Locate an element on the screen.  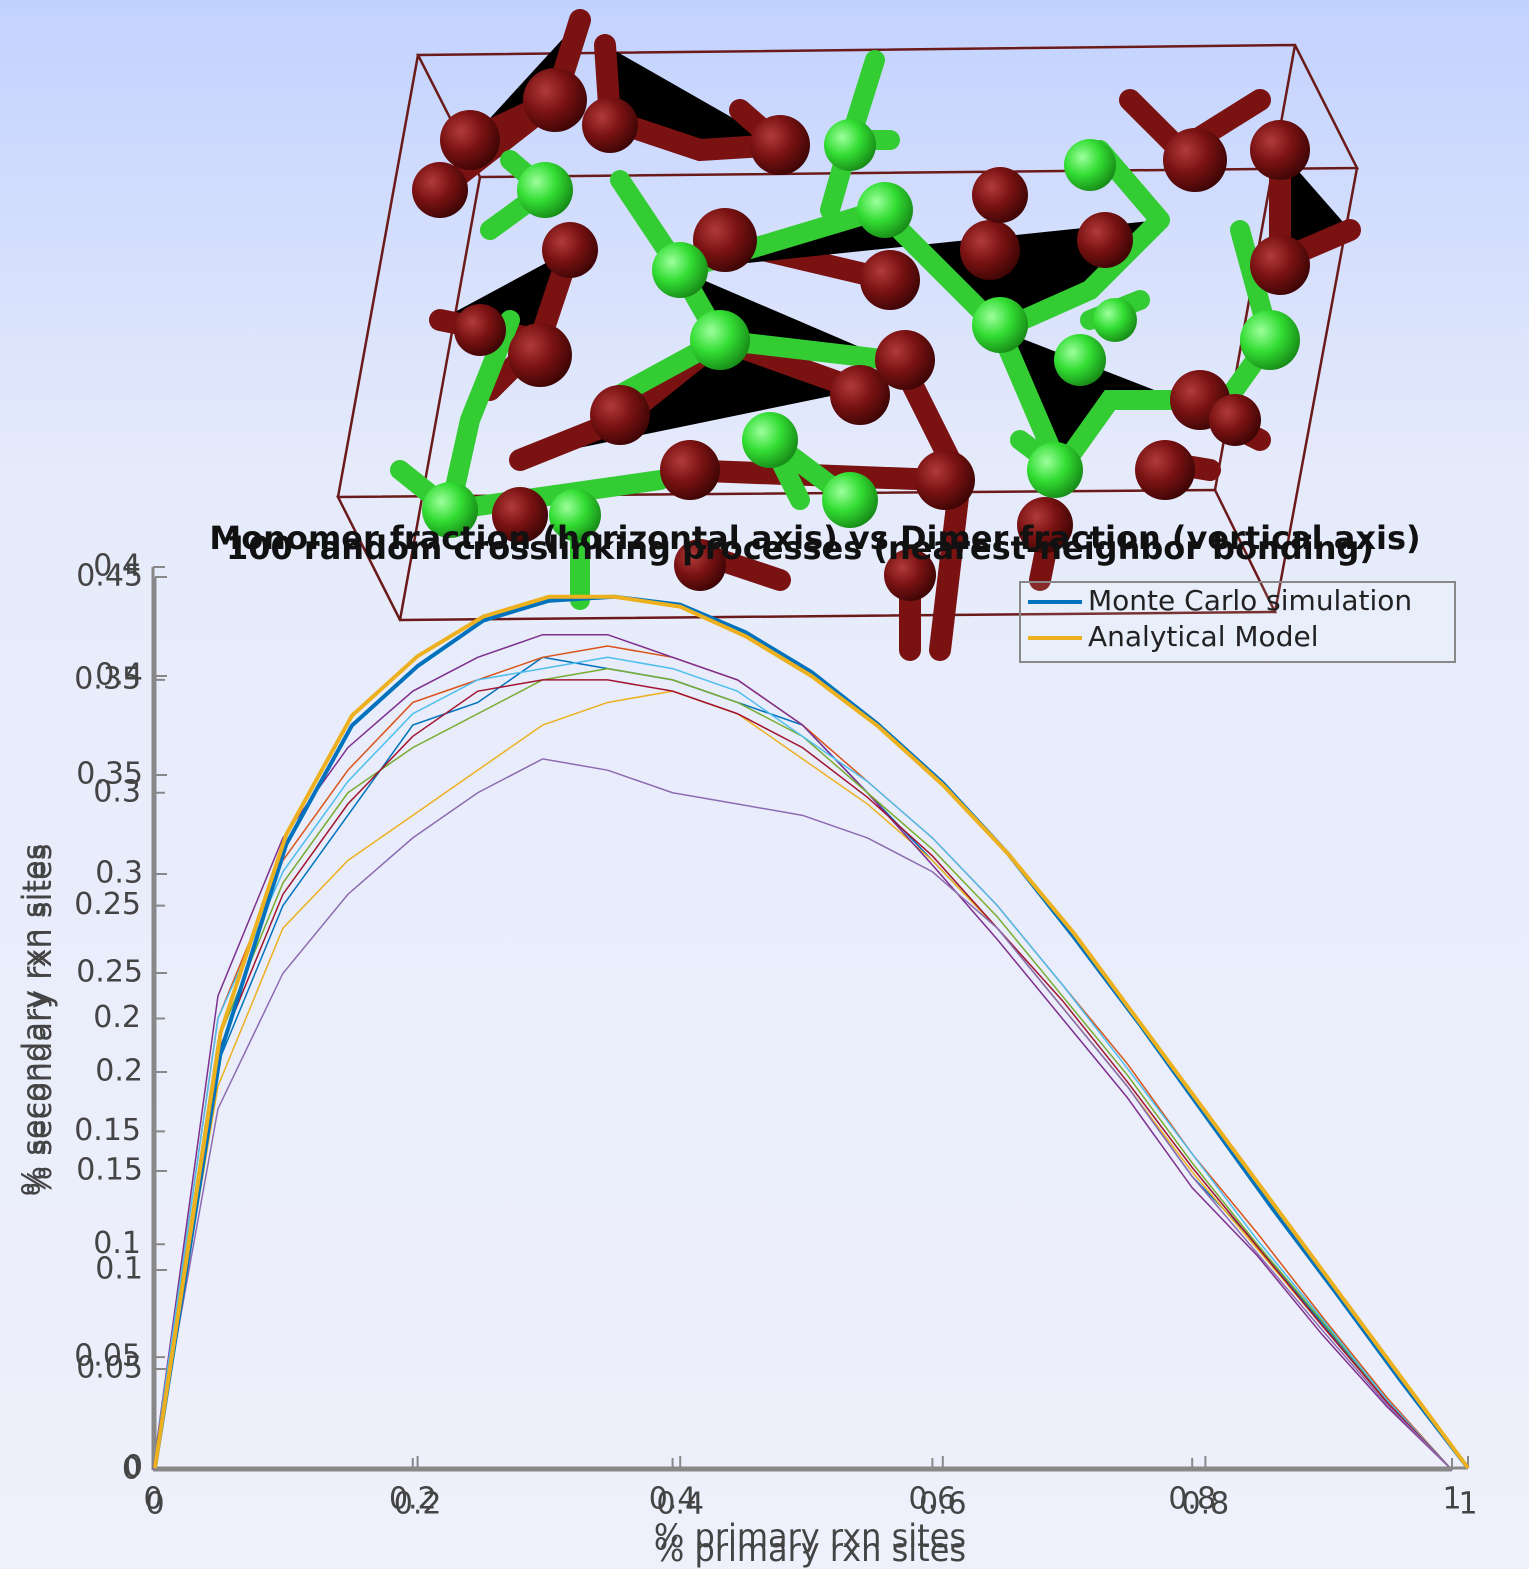
legend-label: Monte Carlo simulation is located at coordinates (1250, 600).